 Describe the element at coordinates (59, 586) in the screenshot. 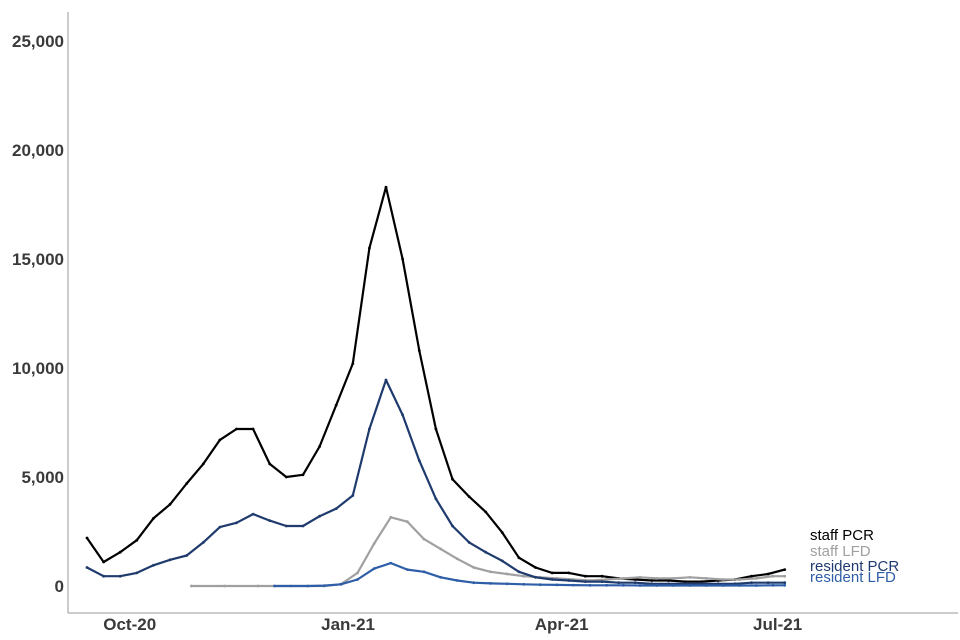

I see `y-tick-label-0: 0` at that location.